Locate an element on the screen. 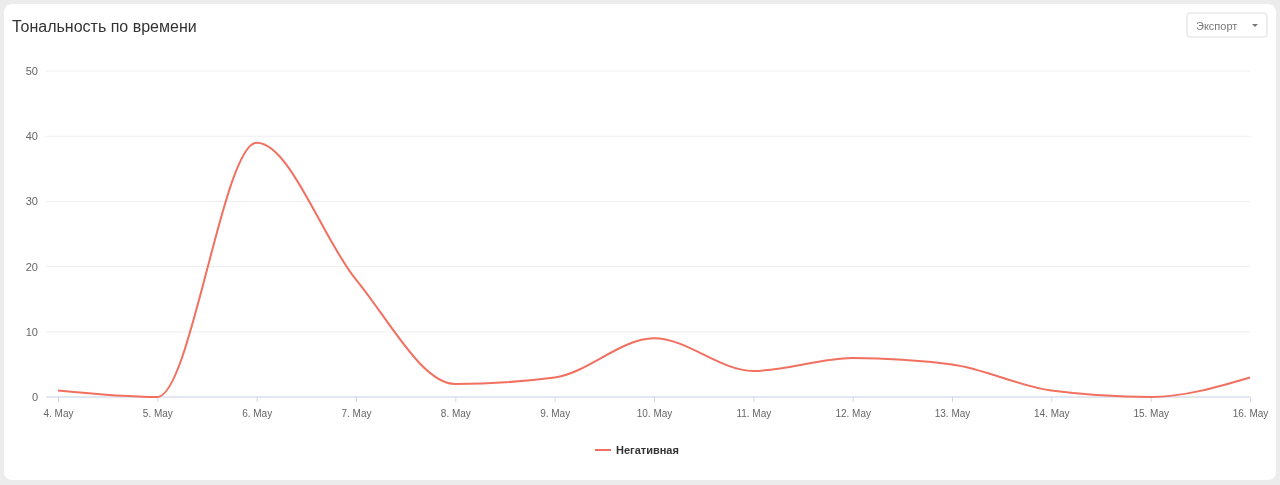 The height and width of the screenshot is (485, 1280). x-tick-label: 7. May is located at coordinates (356, 413).